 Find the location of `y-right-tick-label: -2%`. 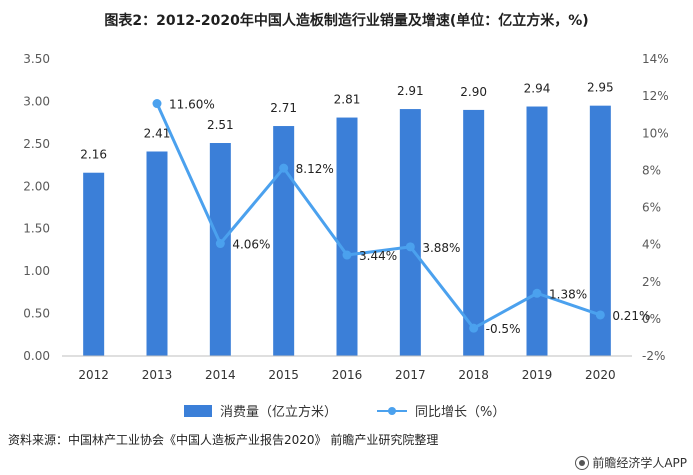

y-right-tick-label: -2% is located at coordinates (653, 356).